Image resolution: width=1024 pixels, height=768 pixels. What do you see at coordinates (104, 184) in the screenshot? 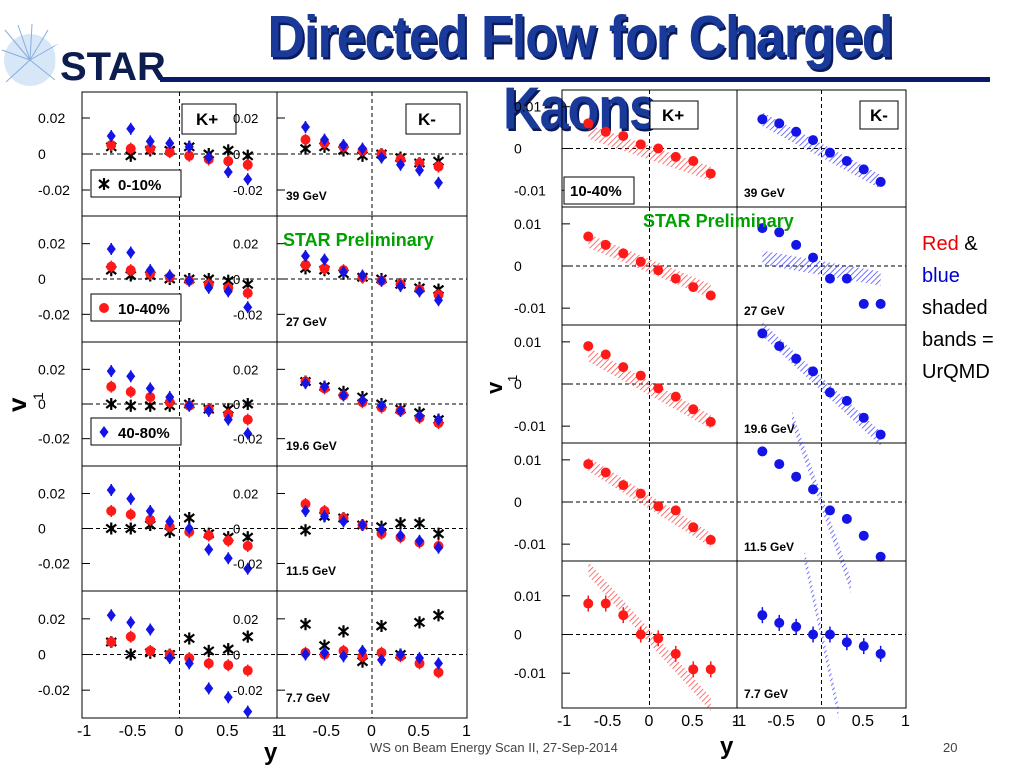
I see `legend-marker` at bounding box center [104, 184].